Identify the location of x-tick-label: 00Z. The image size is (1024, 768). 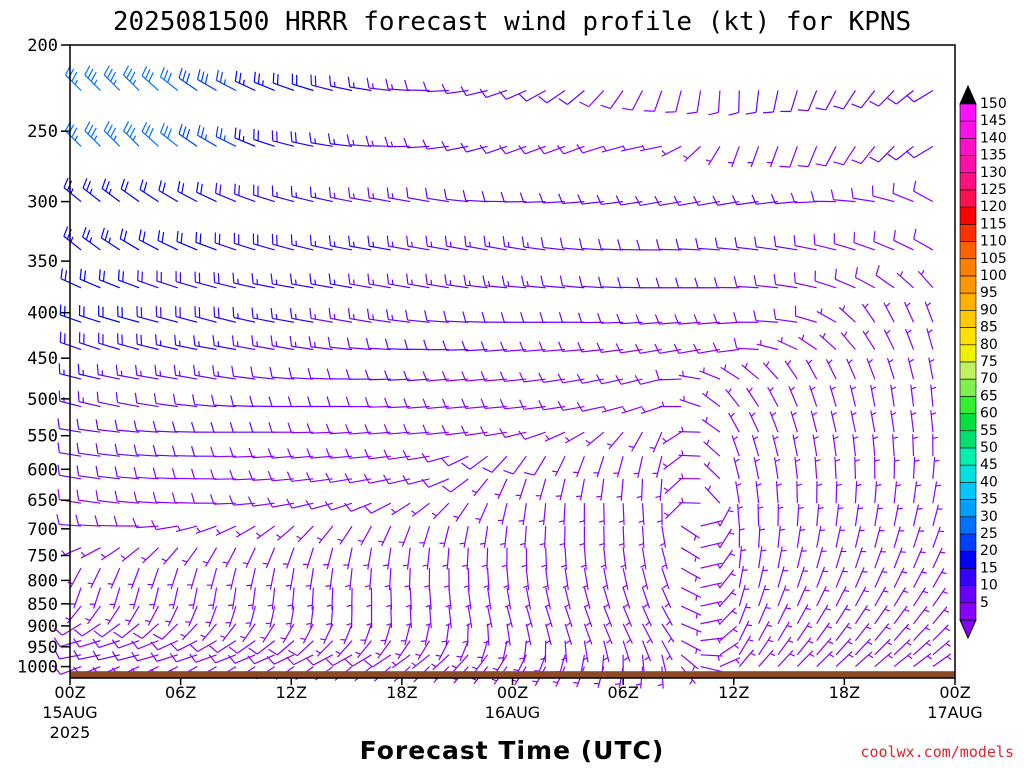
(954, 692).